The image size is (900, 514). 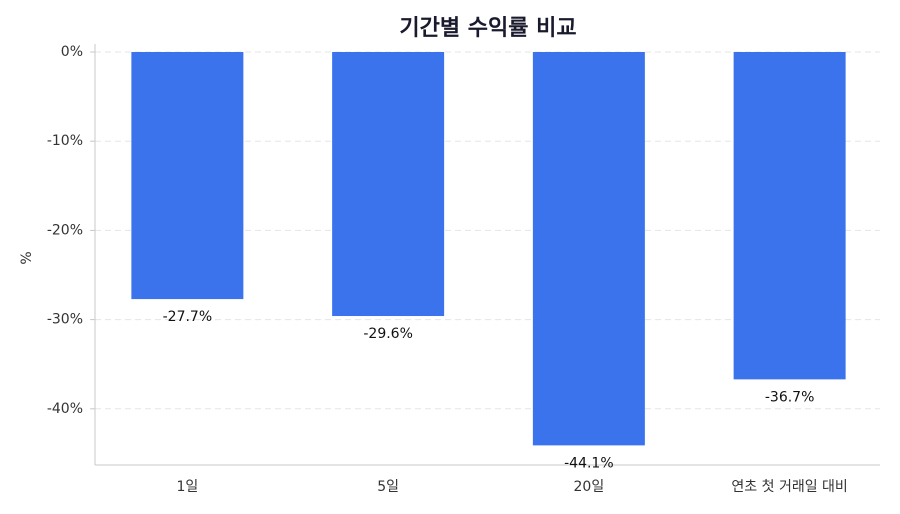 What do you see at coordinates (65, 141) in the screenshot?
I see `y-tick-label: -10%` at bounding box center [65, 141].